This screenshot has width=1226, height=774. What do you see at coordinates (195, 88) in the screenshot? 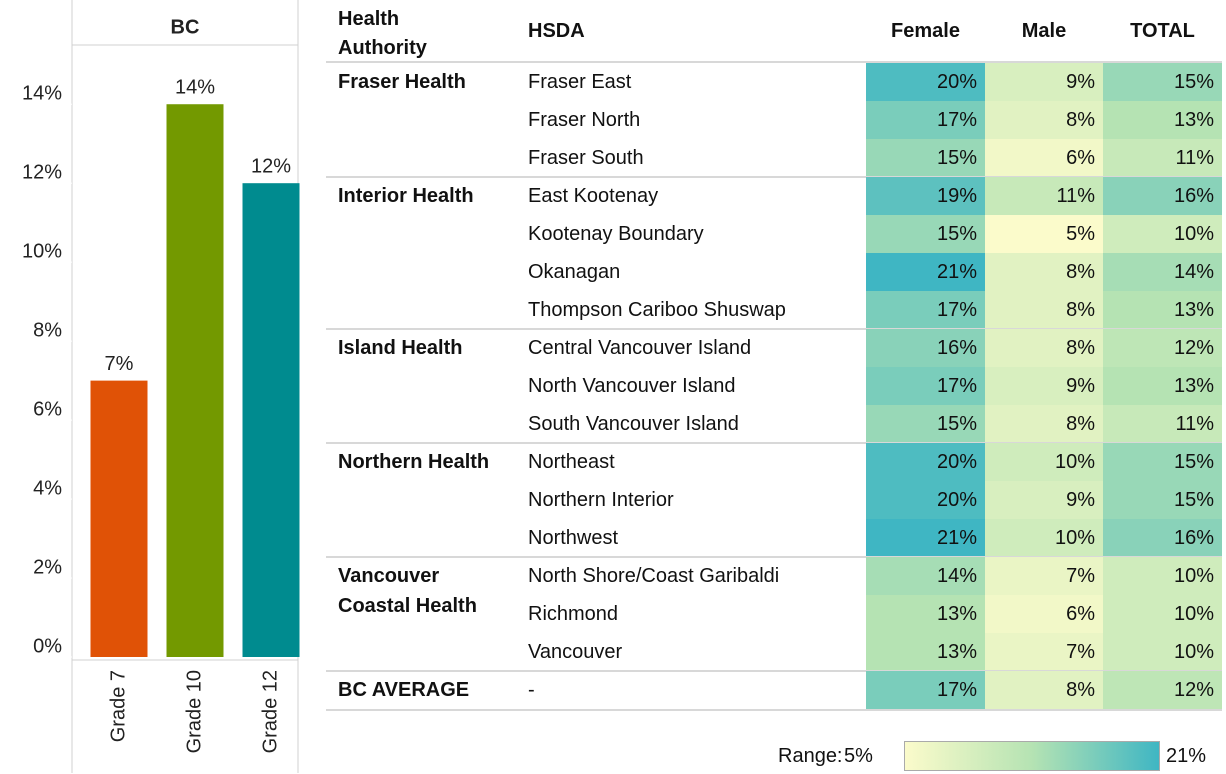
I see `value-label: 14%` at bounding box center [195, 88].